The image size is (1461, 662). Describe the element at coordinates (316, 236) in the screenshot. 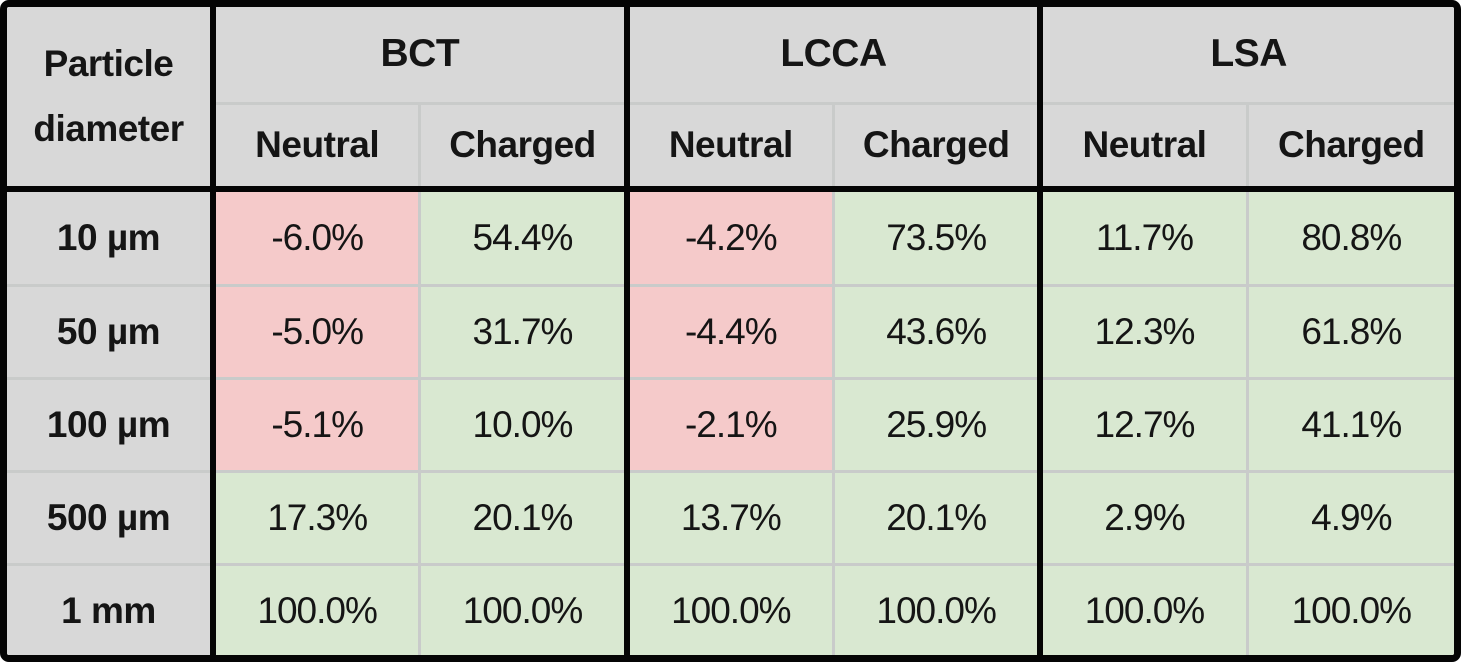

I see `value-cell: -6.0%` at that location.